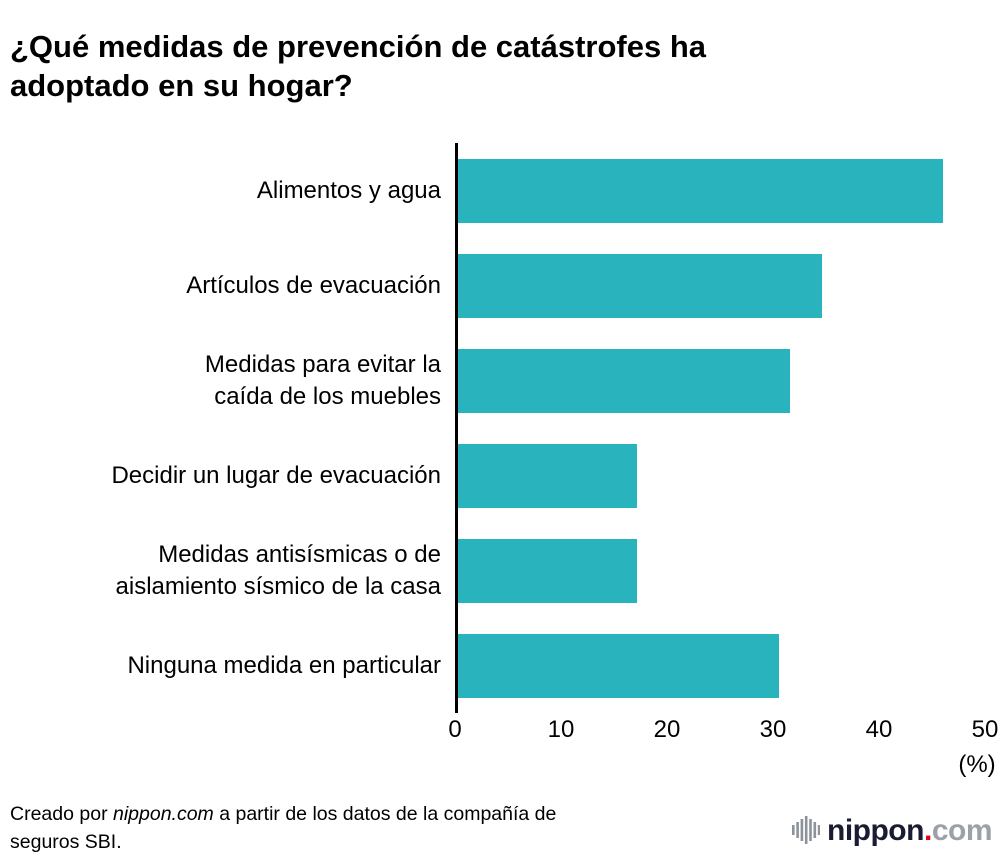 This screenshot has height=862, width=1000. Describe the element at coordinates (977, 764) in the screenshot. I see `x-axis-unit-label: (%)` at that location.